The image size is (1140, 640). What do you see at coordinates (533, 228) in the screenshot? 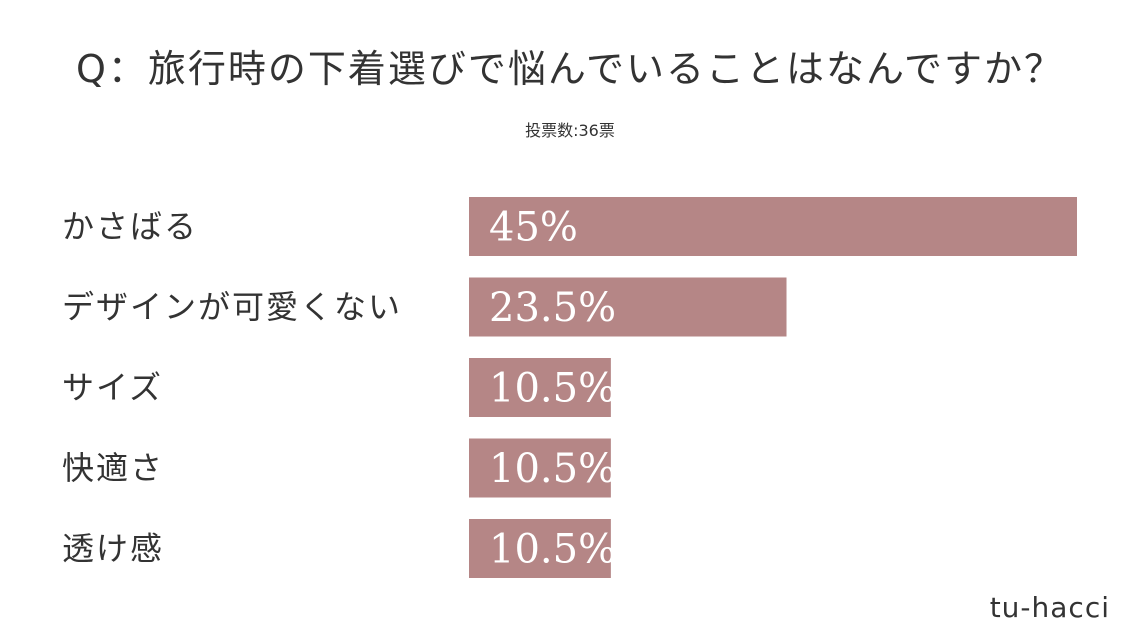
I see `value-label: 45%` at bounding box center [533, 228].